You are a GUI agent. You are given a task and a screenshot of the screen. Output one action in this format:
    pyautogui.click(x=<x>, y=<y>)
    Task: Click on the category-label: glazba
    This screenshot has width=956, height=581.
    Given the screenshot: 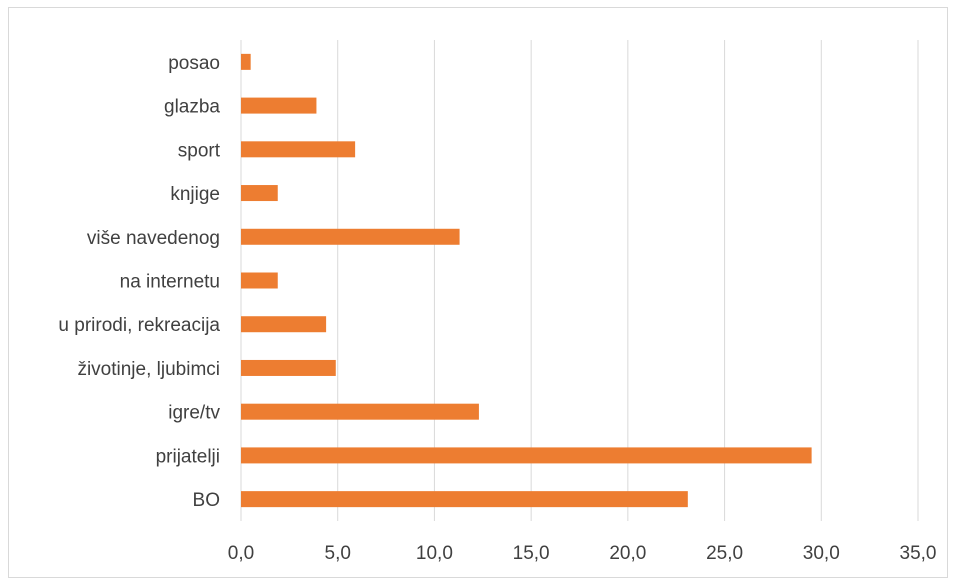 What is the action you would take?
    pyautogui.click(x=192, y=107)
    